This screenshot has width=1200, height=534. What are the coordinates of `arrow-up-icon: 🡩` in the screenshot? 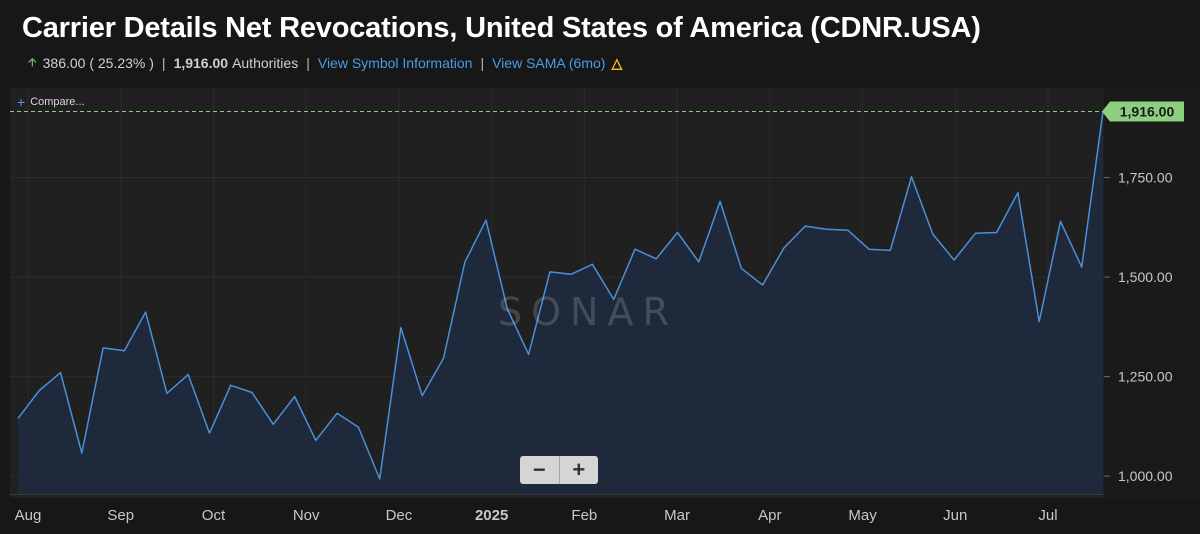 It's located at (32, 61).